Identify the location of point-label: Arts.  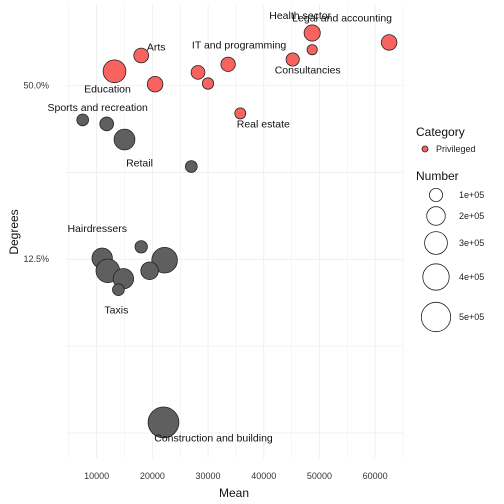
(156, 48).